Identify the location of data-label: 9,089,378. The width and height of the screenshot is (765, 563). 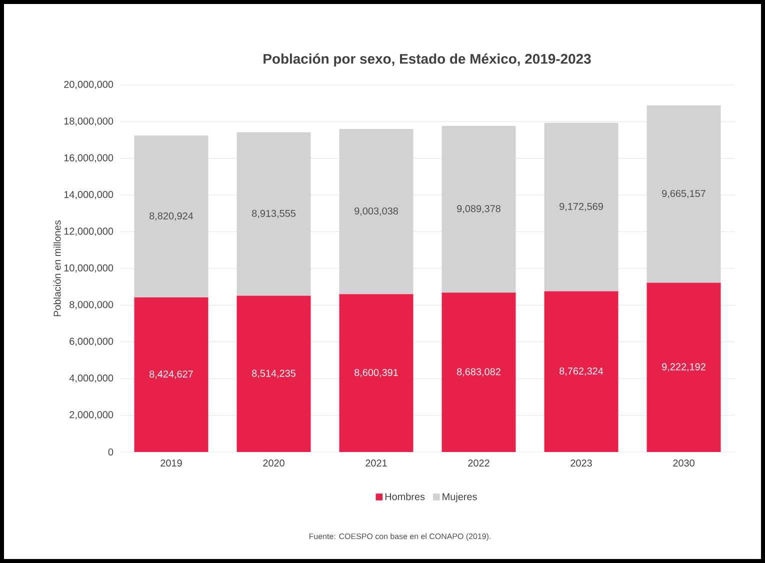
(478, 209).